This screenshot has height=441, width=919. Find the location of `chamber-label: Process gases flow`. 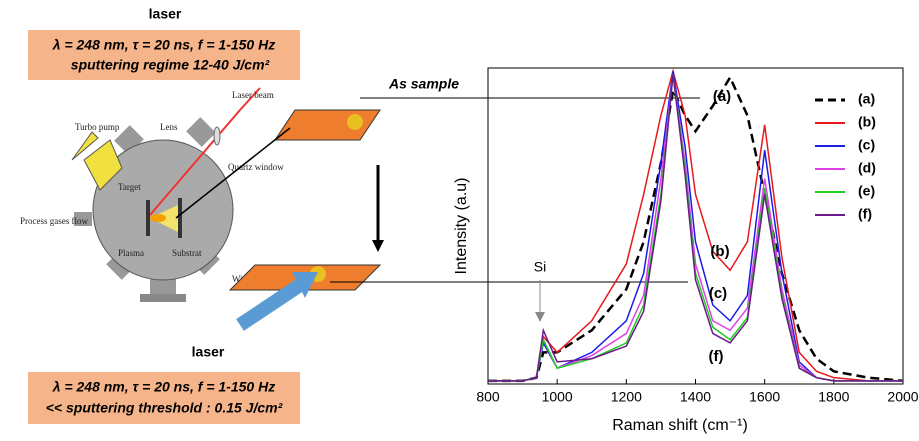

chamber-label: Process gases flow is located at coordinates (54, 221).